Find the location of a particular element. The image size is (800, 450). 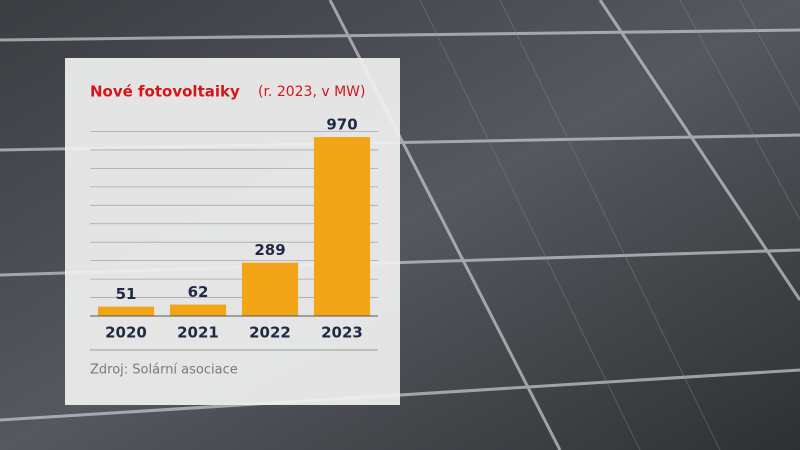

chart-title: Nové fotovoltaiky is located at coordinates (165, 92).